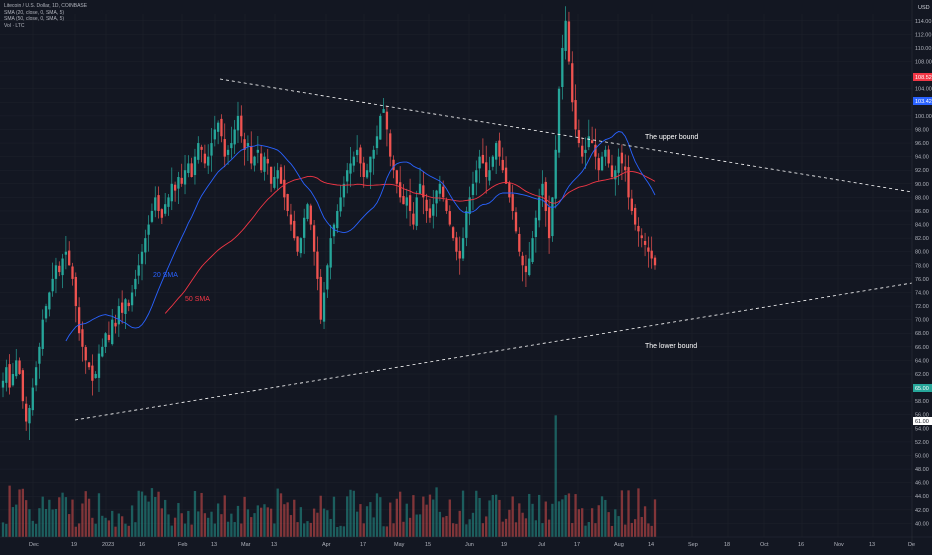 This screenshot has height=555, width=932. I want to click on price-tick-label: 114.00, so click(923, 22).